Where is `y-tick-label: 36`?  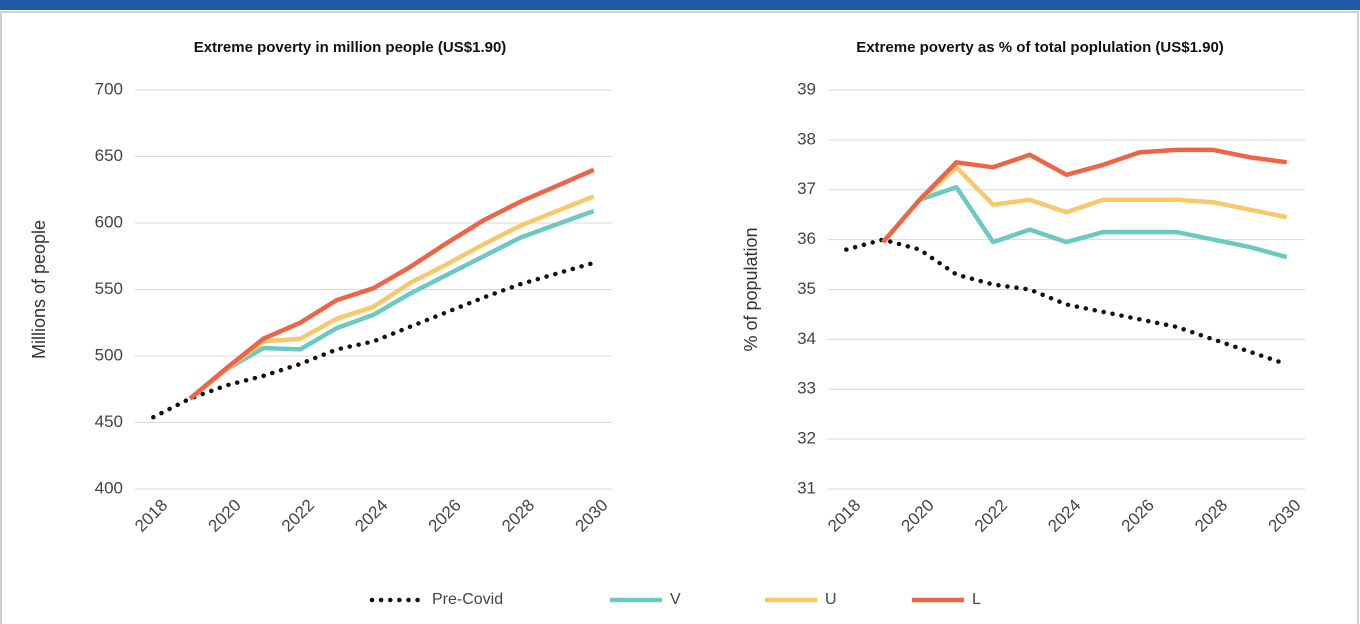
y-tick-label: 36 is located at coordinates (806, 238).